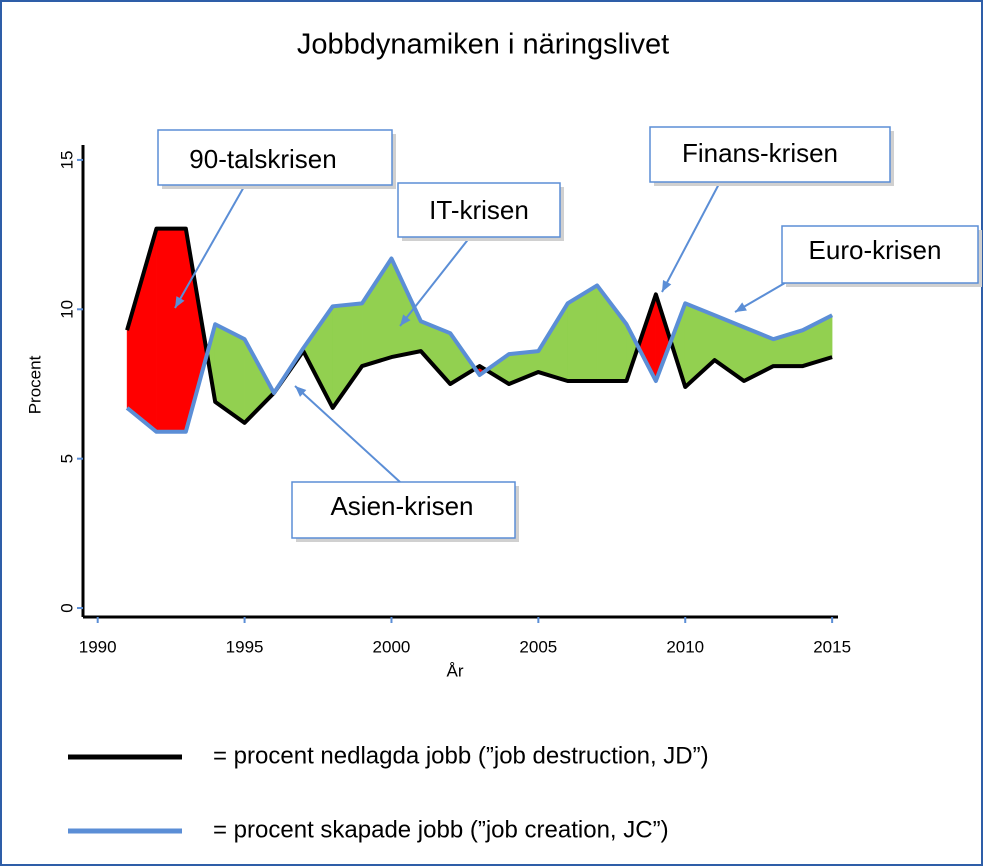 The width and height of the screenshot is (983, 866). What do you see at coordinates (483, 45) in the screenshot?
I see `chart-title: Jobbdynamiken i näringslivet` at bounding box center [483, 45].